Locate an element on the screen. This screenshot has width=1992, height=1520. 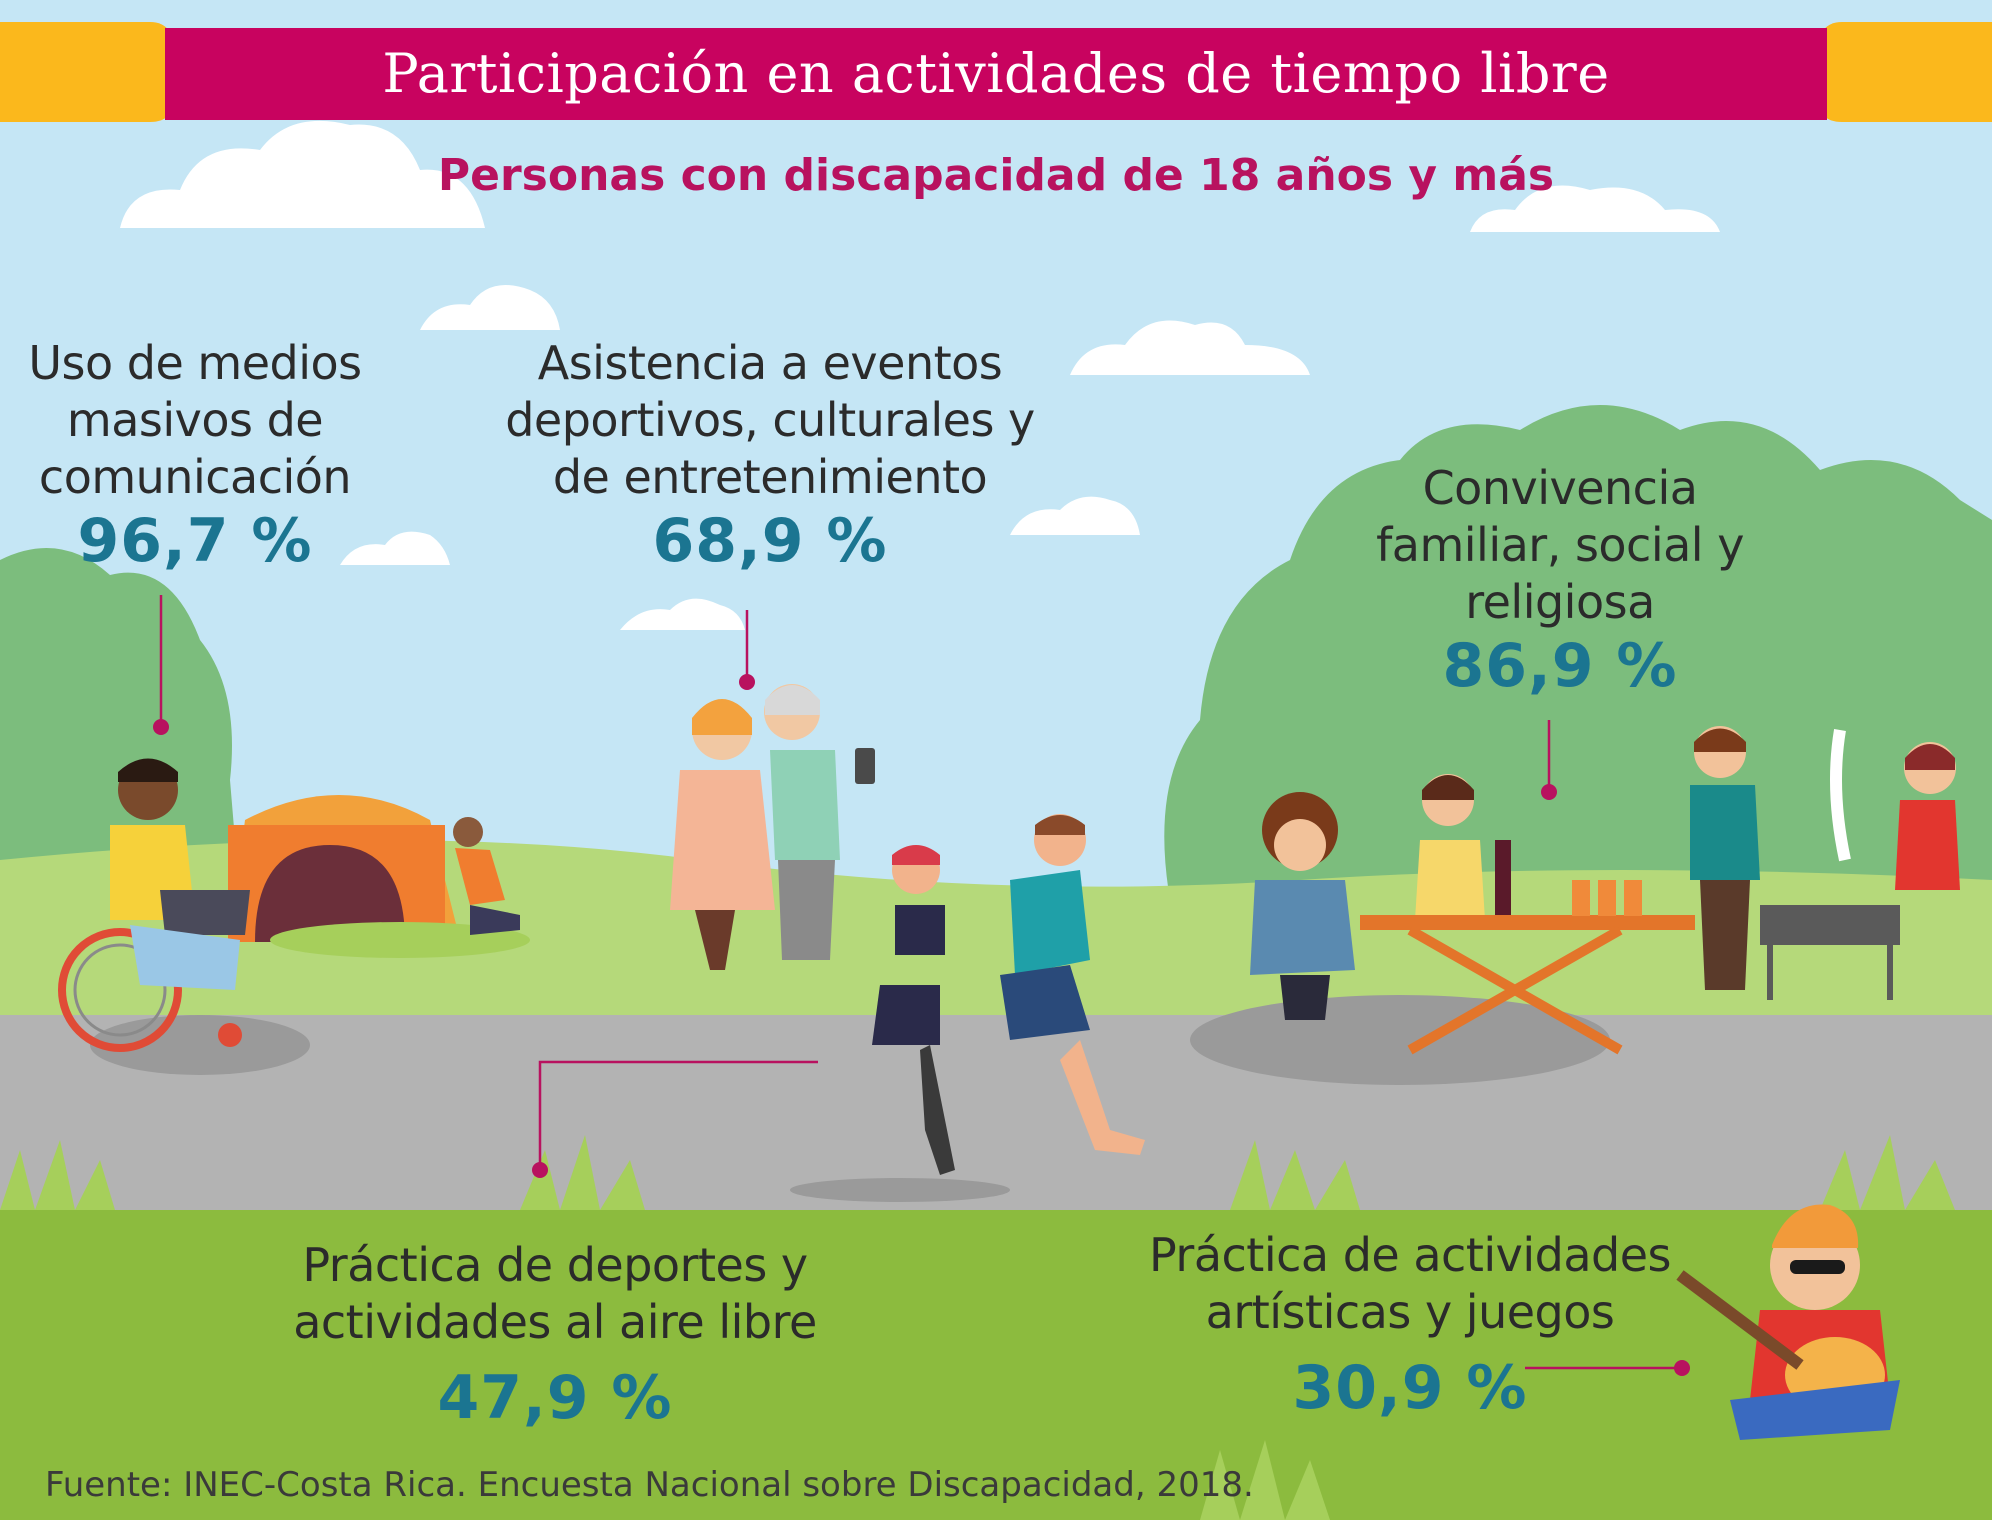
banner-right-cap is located at coordinates (1904, 72).